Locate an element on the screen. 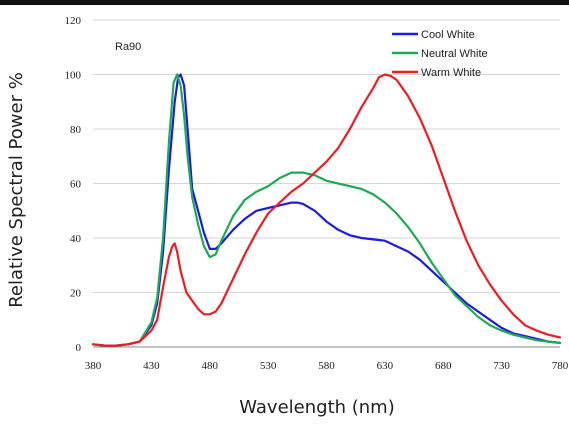  x-axis-title: Wavelength (nm) is located at coordinates (317, 407).